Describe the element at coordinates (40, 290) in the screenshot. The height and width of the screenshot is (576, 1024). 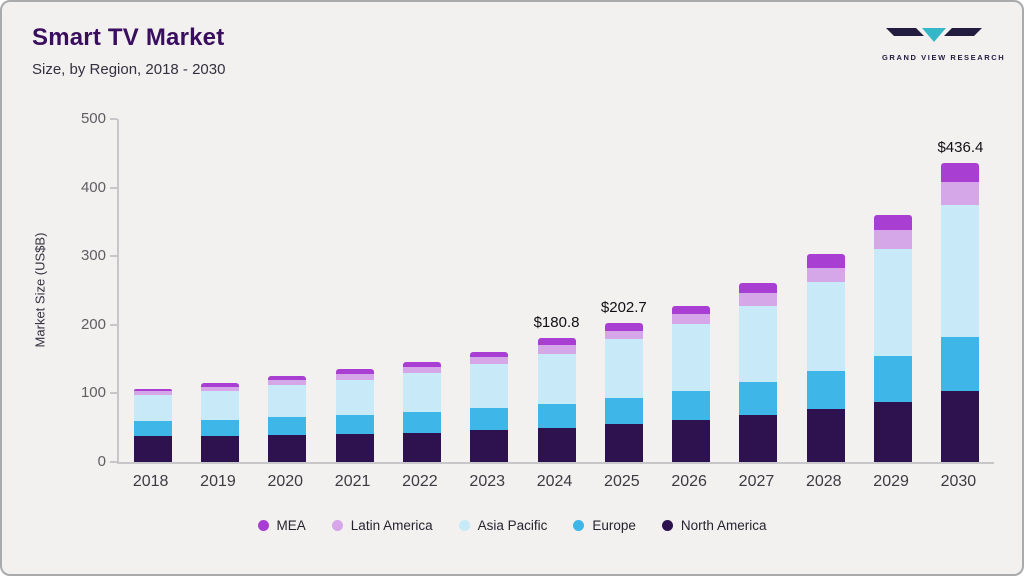
I see `y-axis-title: Market Size (US$B)` at that location.